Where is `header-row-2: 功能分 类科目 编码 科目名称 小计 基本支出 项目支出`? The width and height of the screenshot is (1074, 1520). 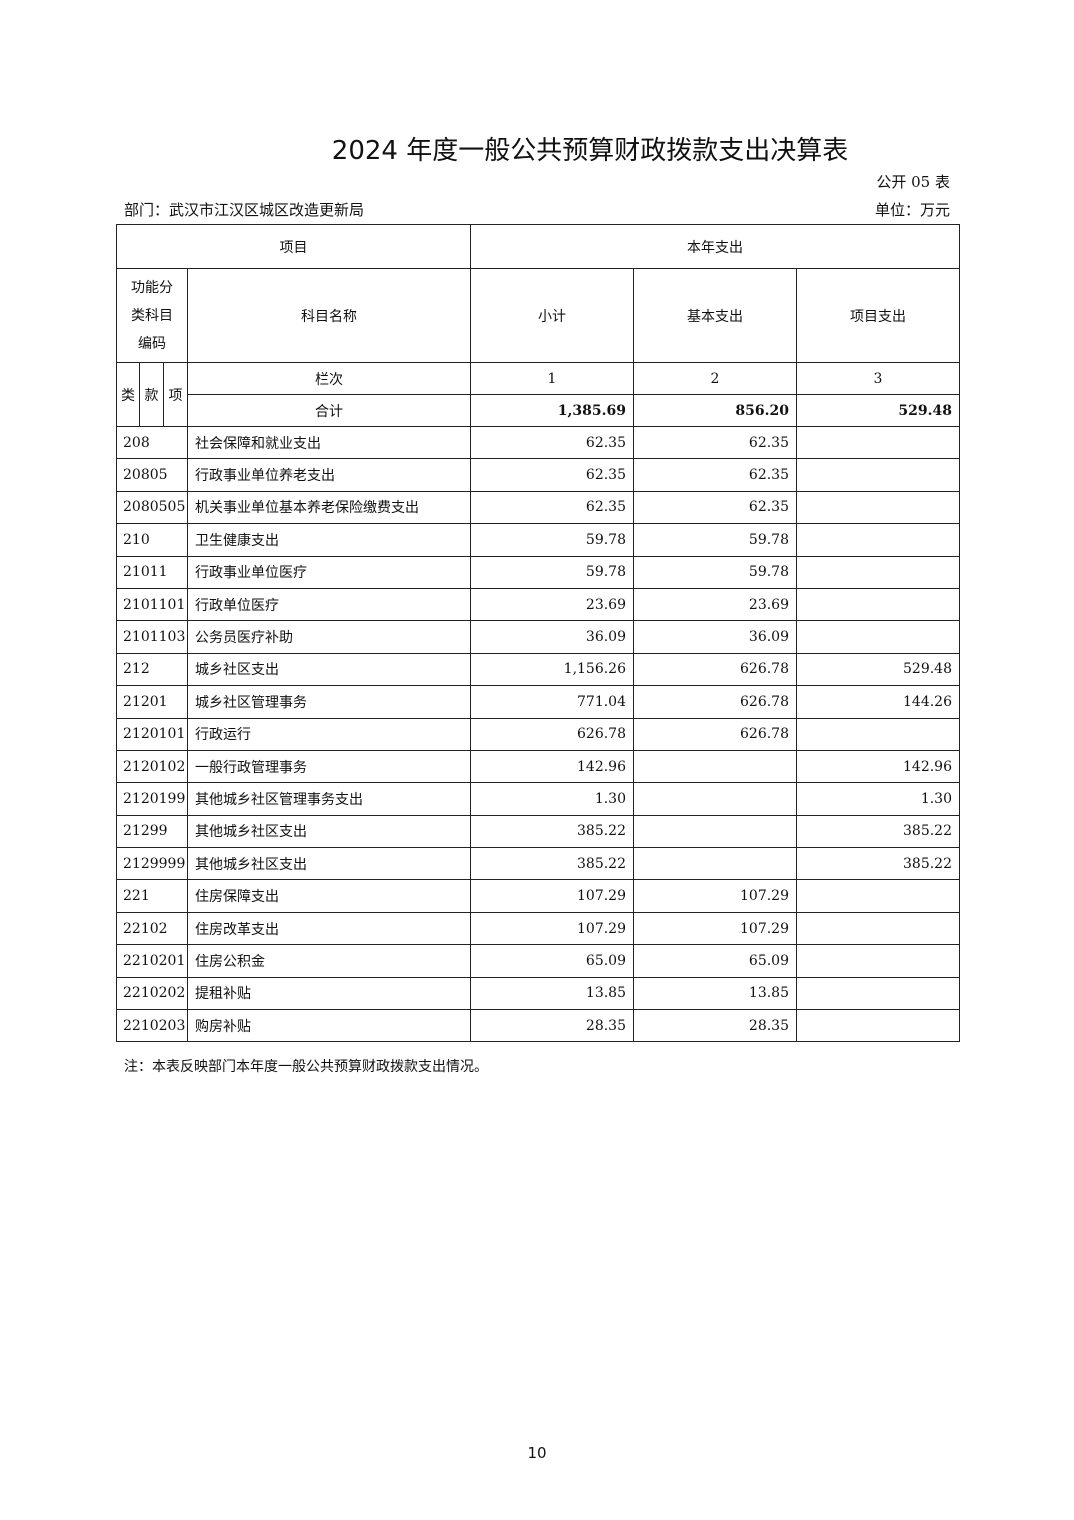
header-row-2: 功能分 类科目 编码 科目名称 小计 基本支出 项目支出 is located at coordinates (538, 315).